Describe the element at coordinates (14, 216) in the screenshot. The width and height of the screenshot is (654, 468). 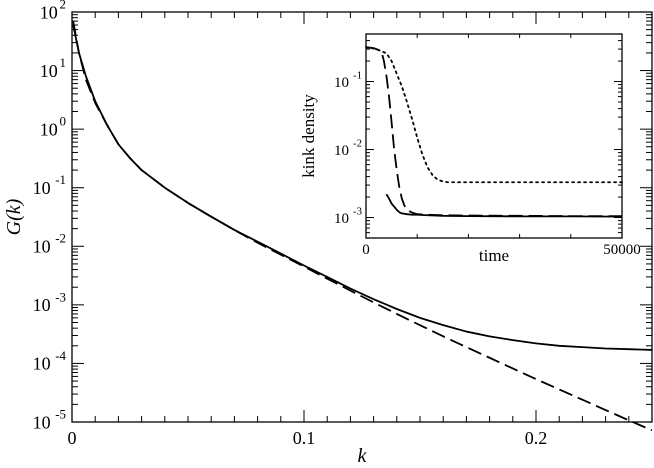
I see `main-y-axis-label: G(k)` at that location.